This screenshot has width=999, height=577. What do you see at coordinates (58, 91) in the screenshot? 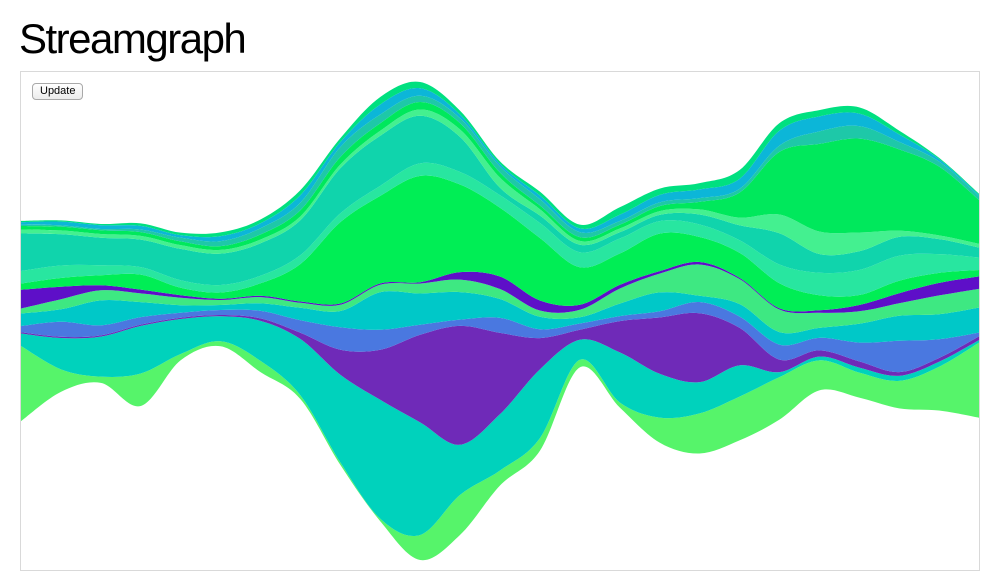
I see `update-button: Update` at bounding box center [58, 91].